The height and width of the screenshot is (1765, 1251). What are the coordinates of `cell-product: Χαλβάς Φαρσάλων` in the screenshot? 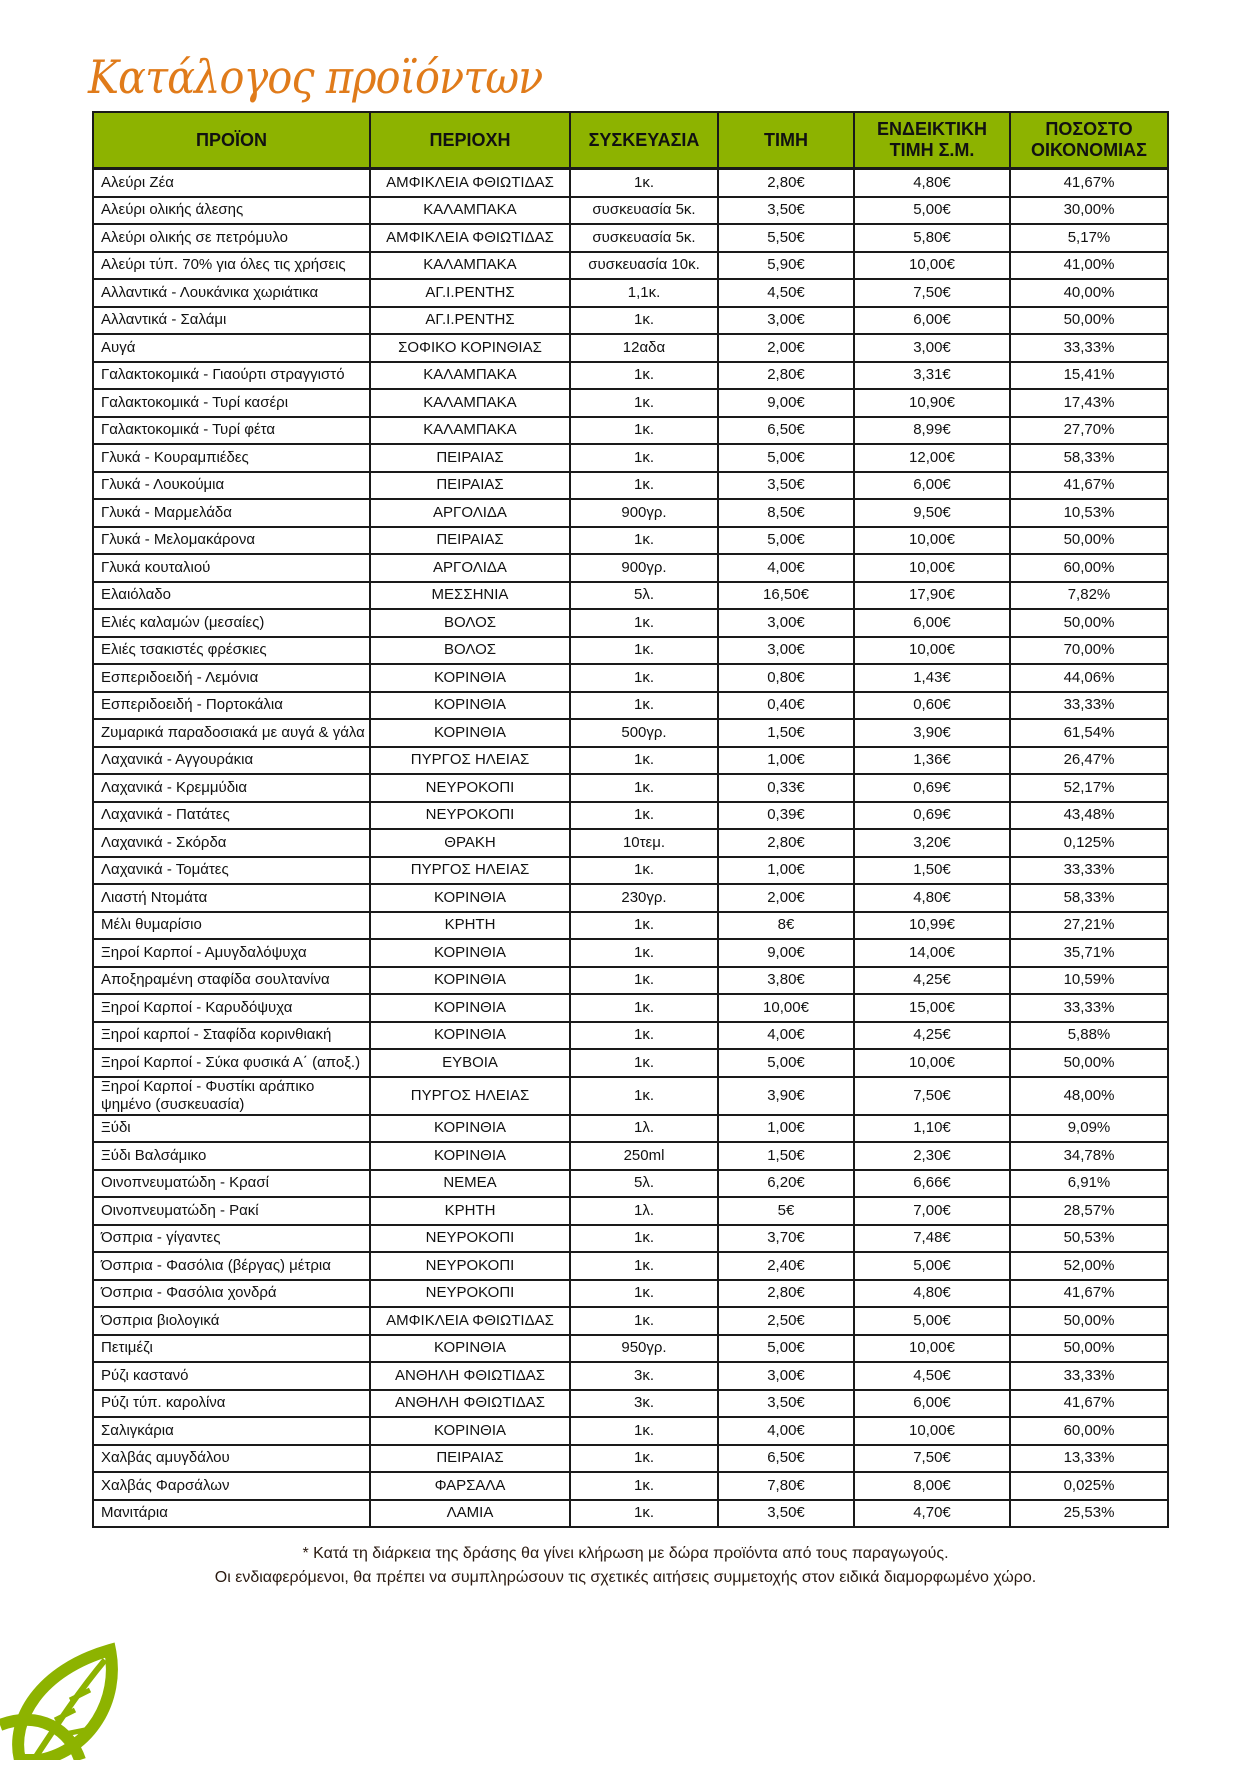 It's located at (231, 1486).